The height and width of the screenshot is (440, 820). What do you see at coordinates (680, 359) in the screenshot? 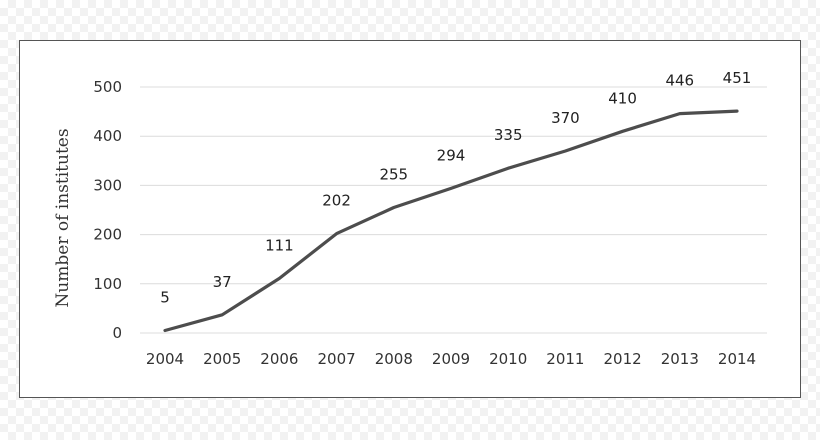
I see `x-tick-label: 2013` at bounding box center [680, 359].